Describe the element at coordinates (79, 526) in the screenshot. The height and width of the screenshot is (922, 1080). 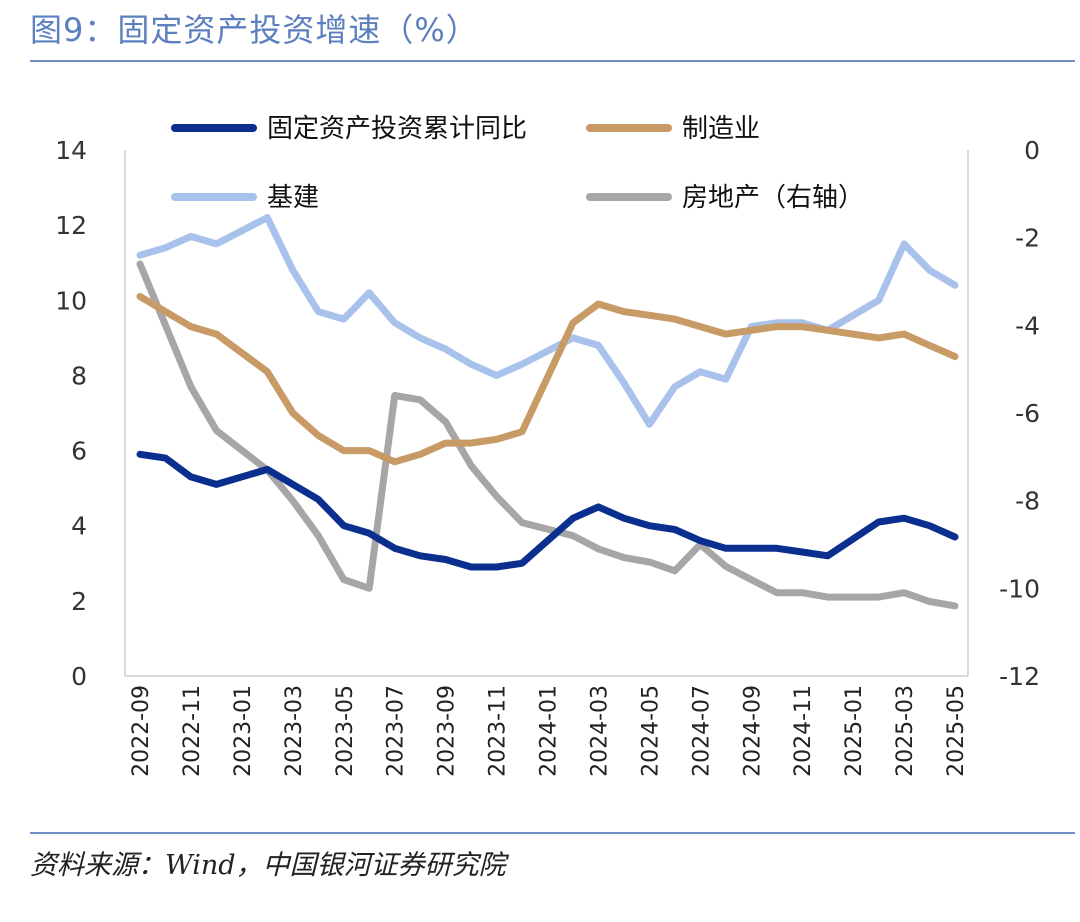
I see `y-left-tick-label: 4` at that location.